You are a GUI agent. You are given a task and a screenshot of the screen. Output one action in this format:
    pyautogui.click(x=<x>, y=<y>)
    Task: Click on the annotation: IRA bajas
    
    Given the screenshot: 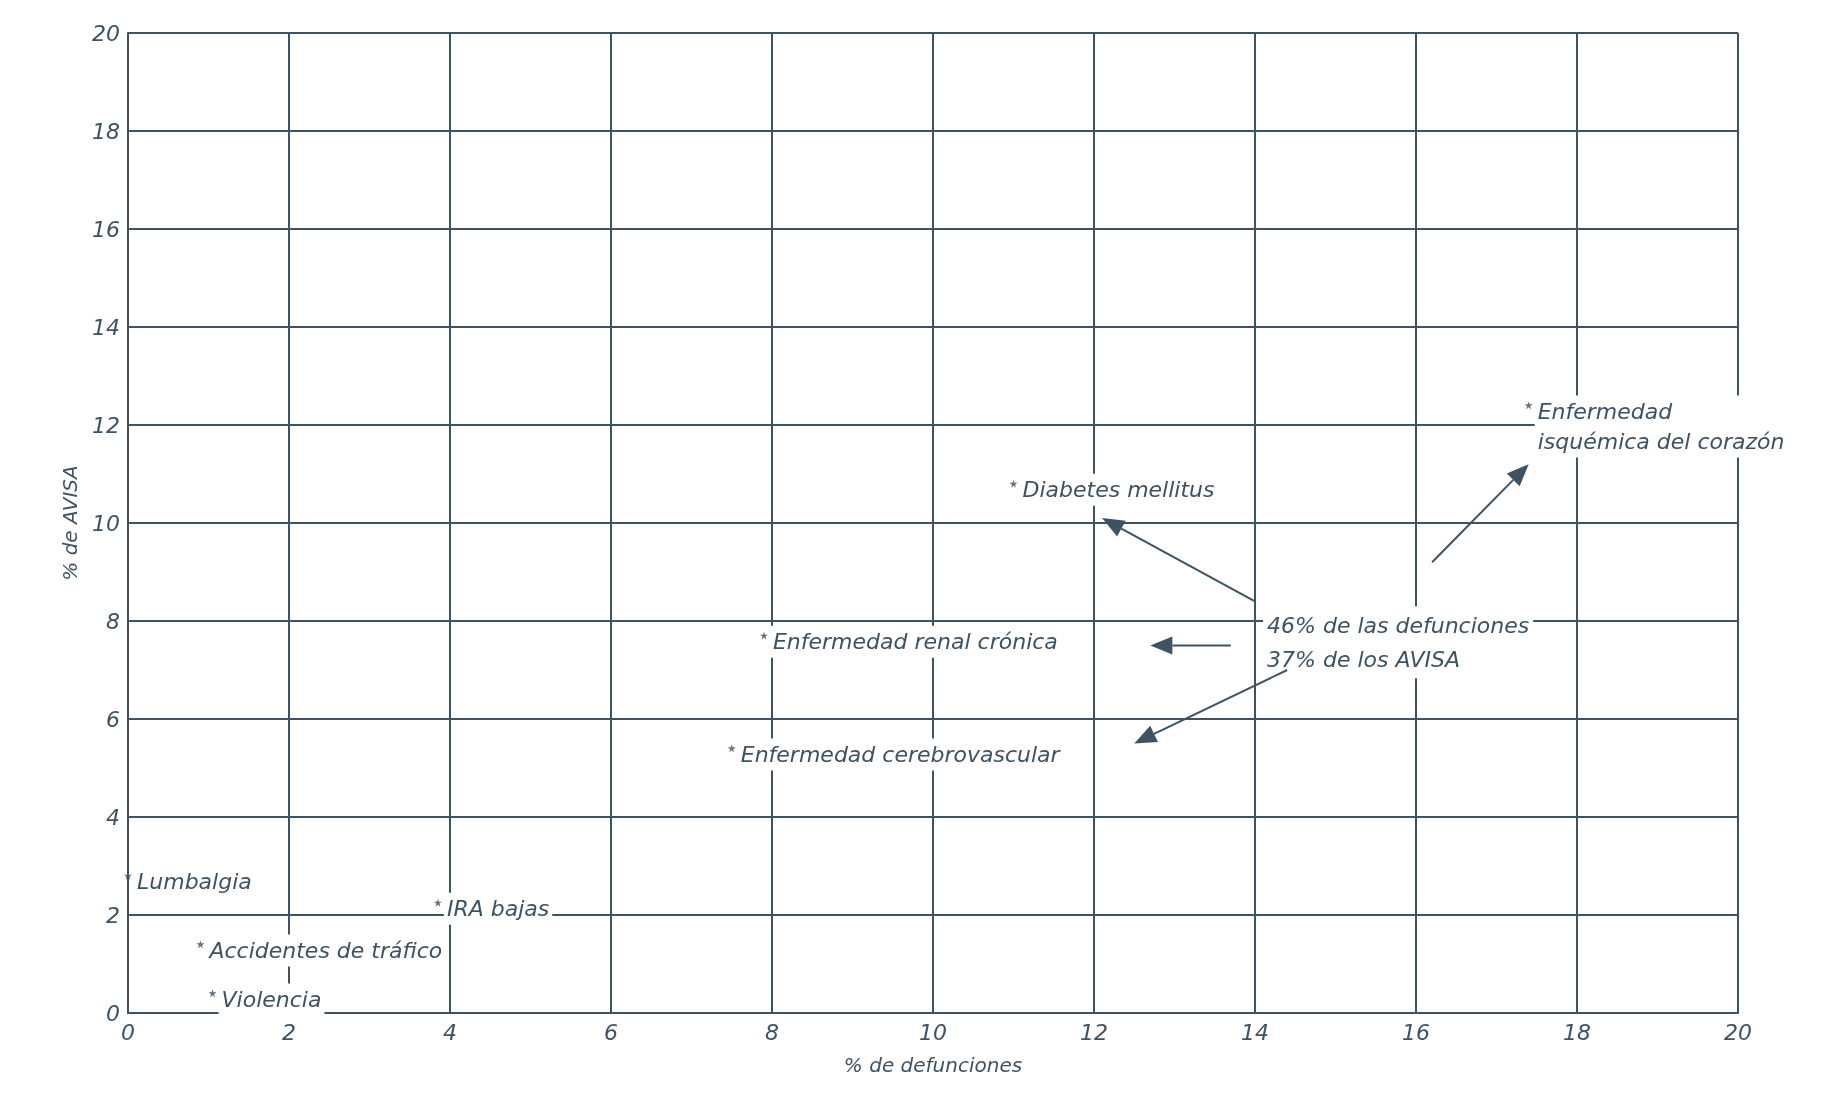 What is the action you would take?
    pyautogui.click(x=498, y=909)
    